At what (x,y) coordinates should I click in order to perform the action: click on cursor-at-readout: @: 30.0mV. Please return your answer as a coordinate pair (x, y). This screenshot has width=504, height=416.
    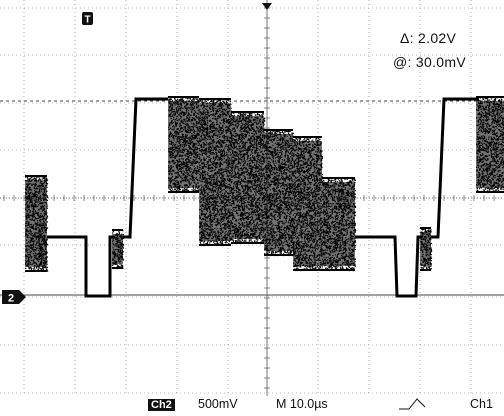
    Looking at the image, I should click on (429, 62).